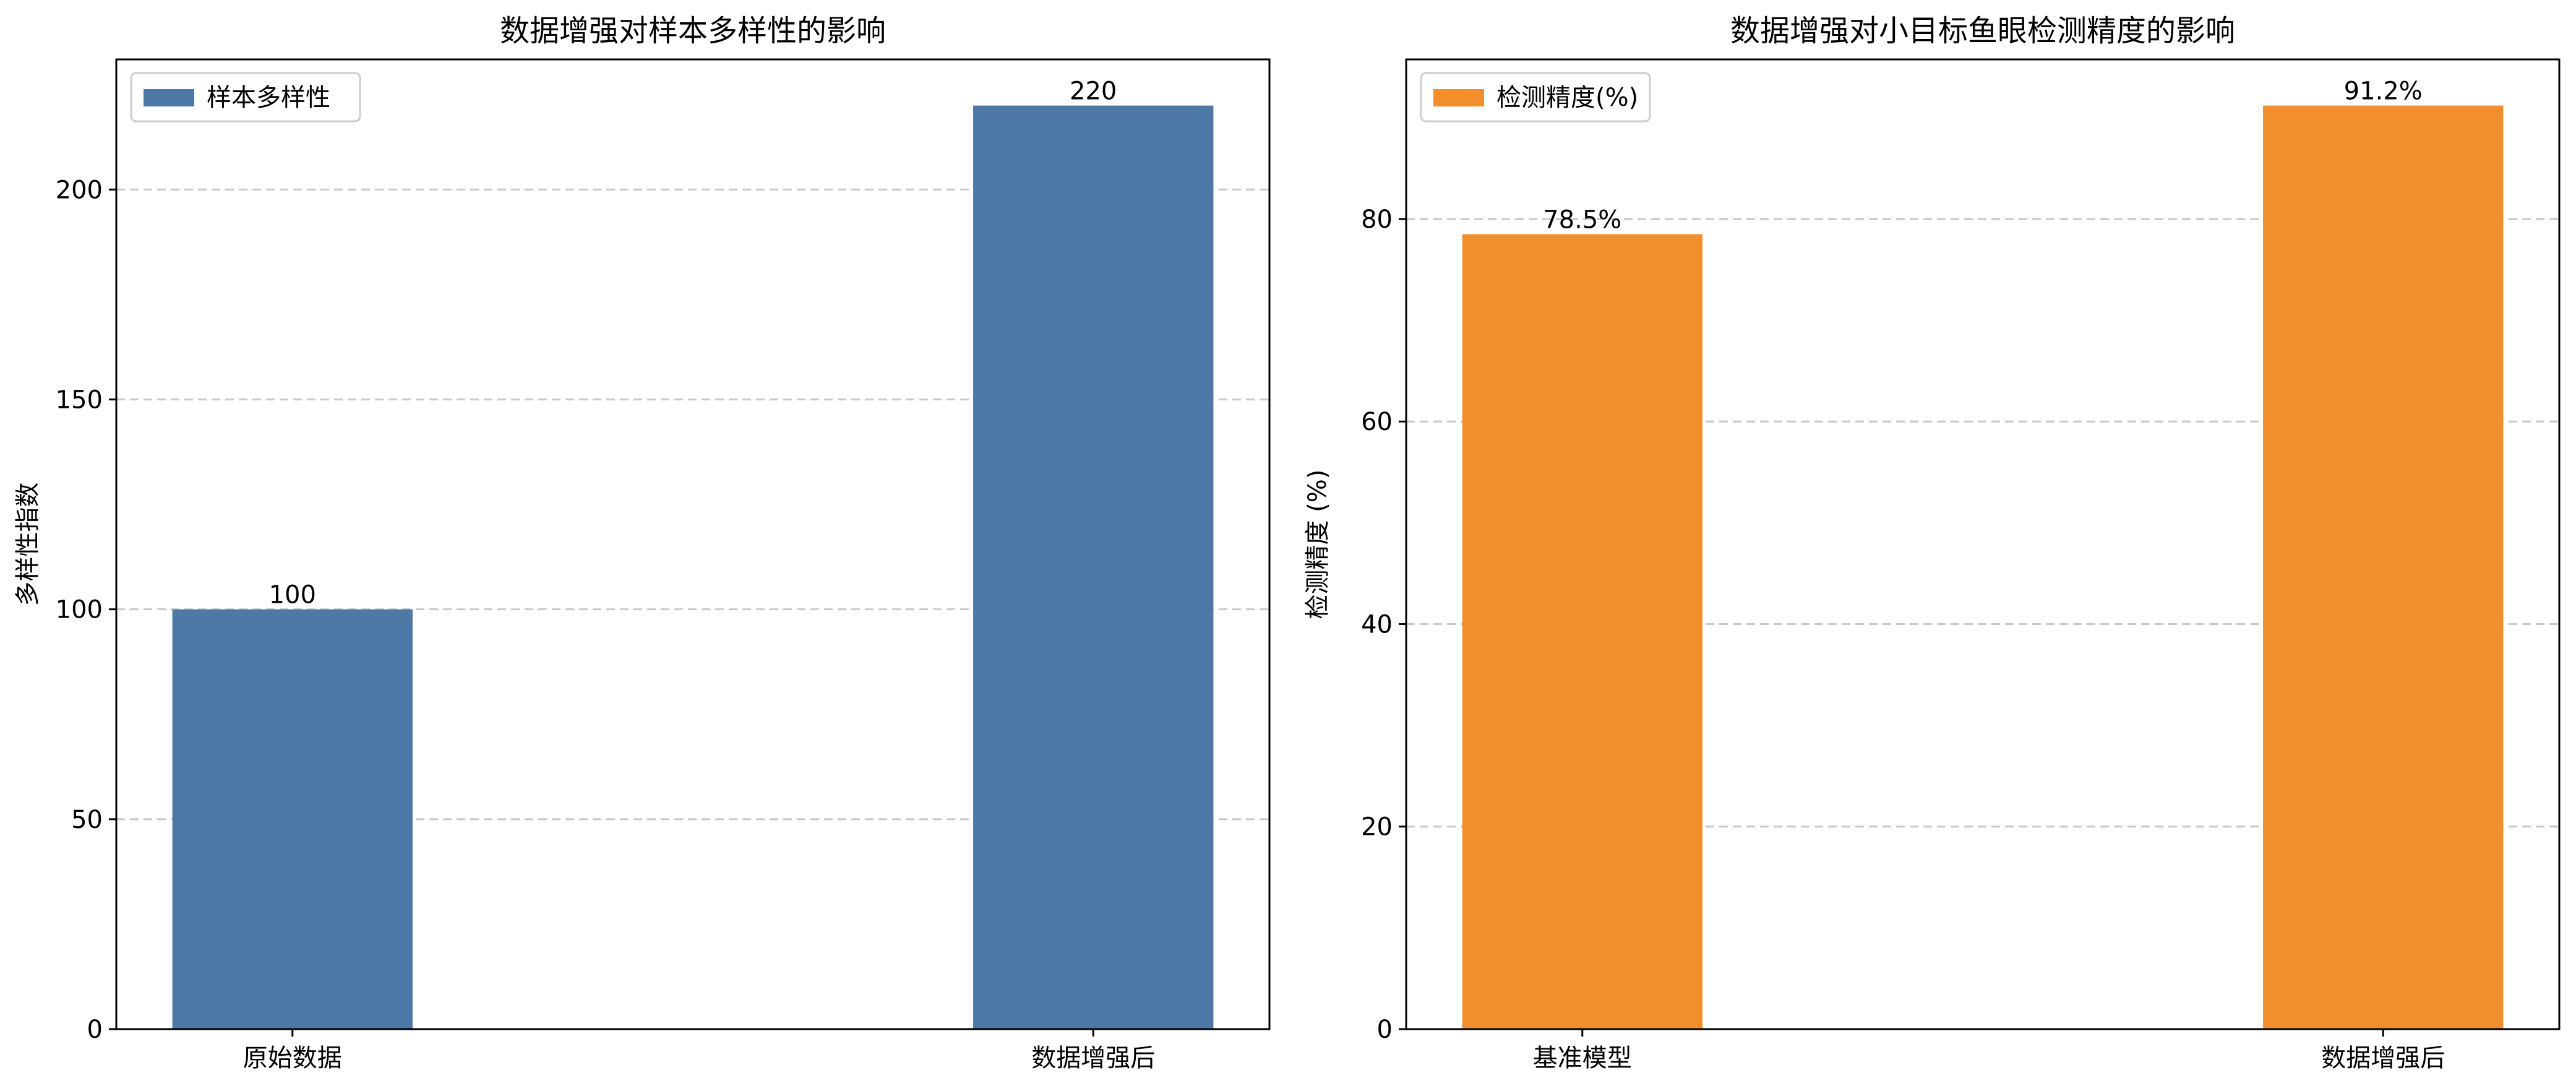 This screenshot has width=2576, height=1091. I want to click on y-tick-label: 40, so click(1377, 624).